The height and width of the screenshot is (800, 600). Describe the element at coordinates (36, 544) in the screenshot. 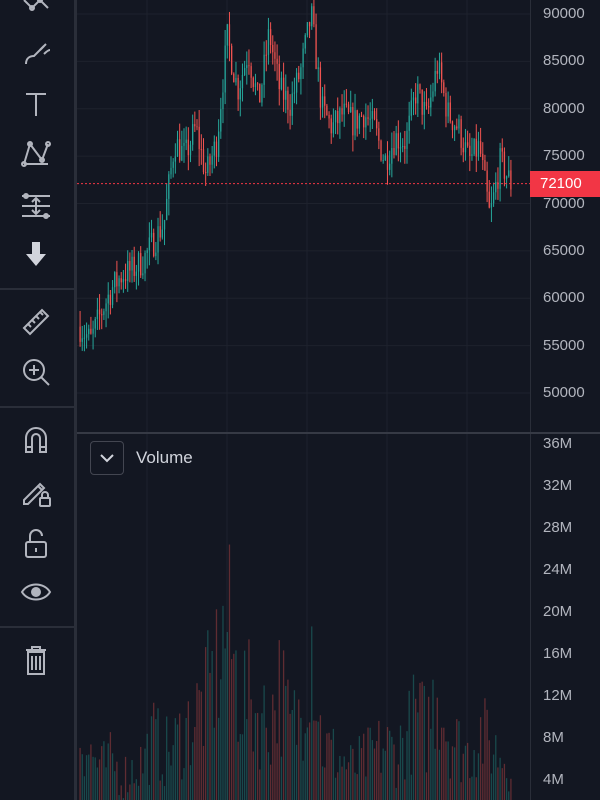

I see `unlock-icon` at that location.